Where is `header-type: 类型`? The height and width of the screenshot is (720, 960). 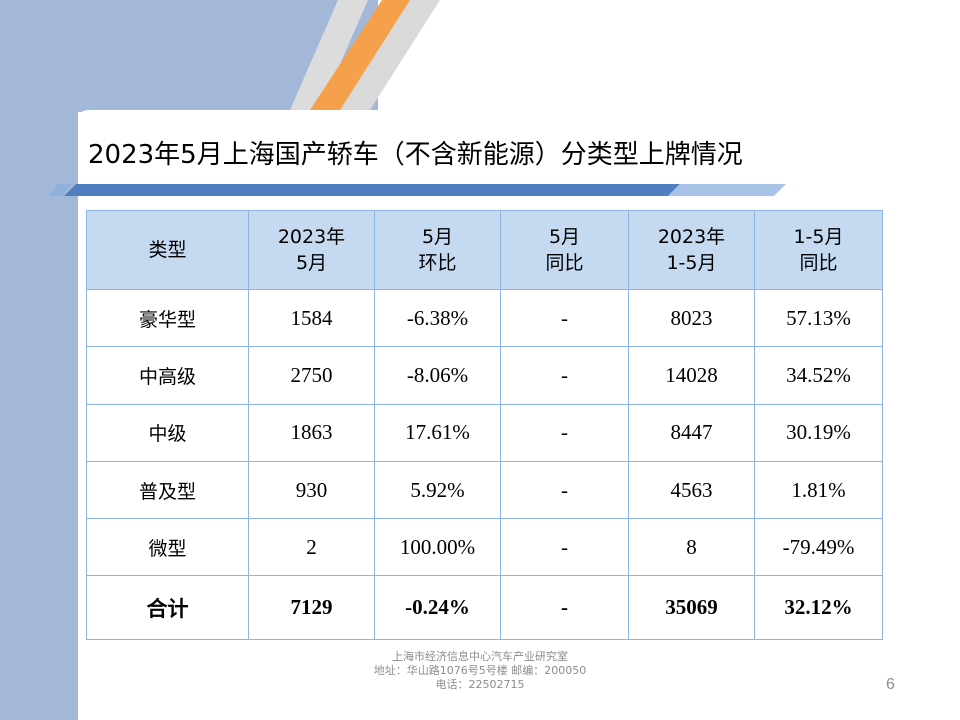
header-type: 类型 is located at coordinates (167, 250).